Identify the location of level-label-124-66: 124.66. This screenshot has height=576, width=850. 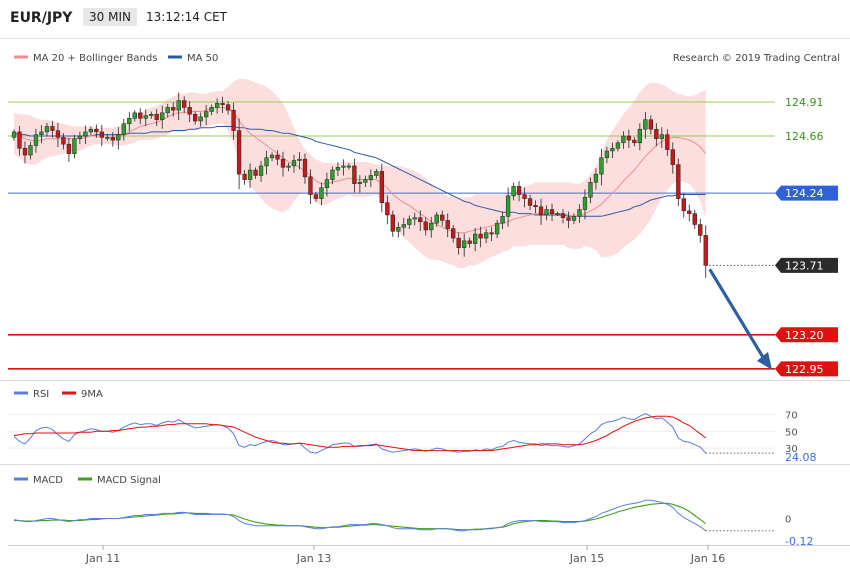
(804, 136).